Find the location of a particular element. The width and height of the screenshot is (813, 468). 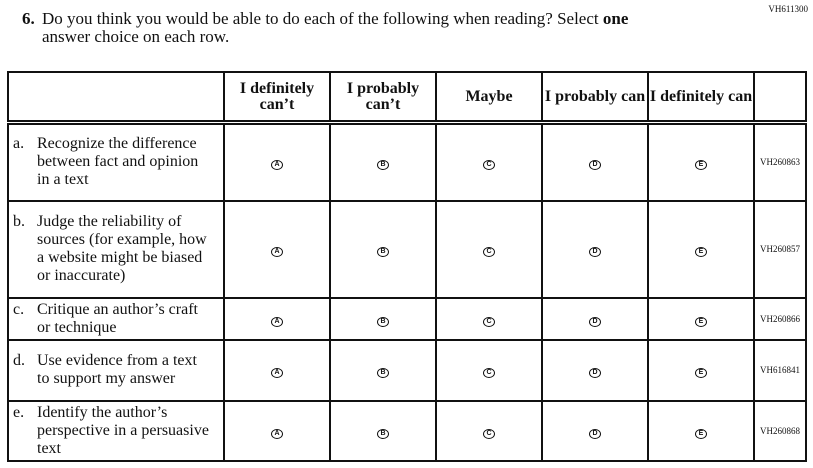

row-letter: c. is located at coordinates (19, 309).